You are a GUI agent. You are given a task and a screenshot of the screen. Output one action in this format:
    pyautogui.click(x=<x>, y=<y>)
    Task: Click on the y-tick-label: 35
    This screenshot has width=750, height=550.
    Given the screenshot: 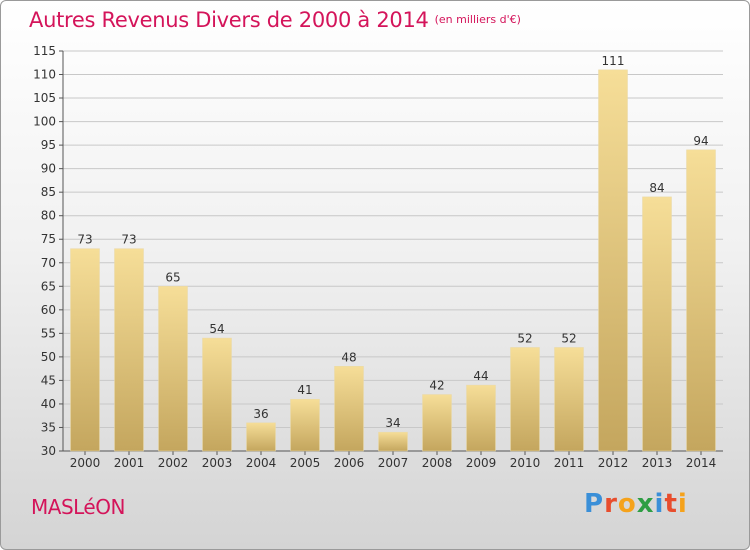 What is the action you would take?
    pyautogui.click(x=48, y=427)
    